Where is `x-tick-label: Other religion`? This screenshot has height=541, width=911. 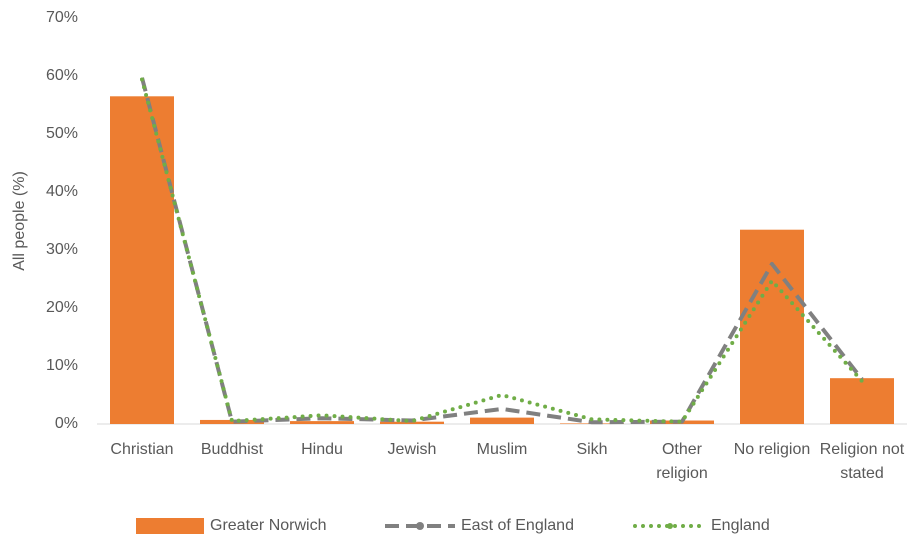 x-tick-label: Other religion is located at coordinates (682, 461).